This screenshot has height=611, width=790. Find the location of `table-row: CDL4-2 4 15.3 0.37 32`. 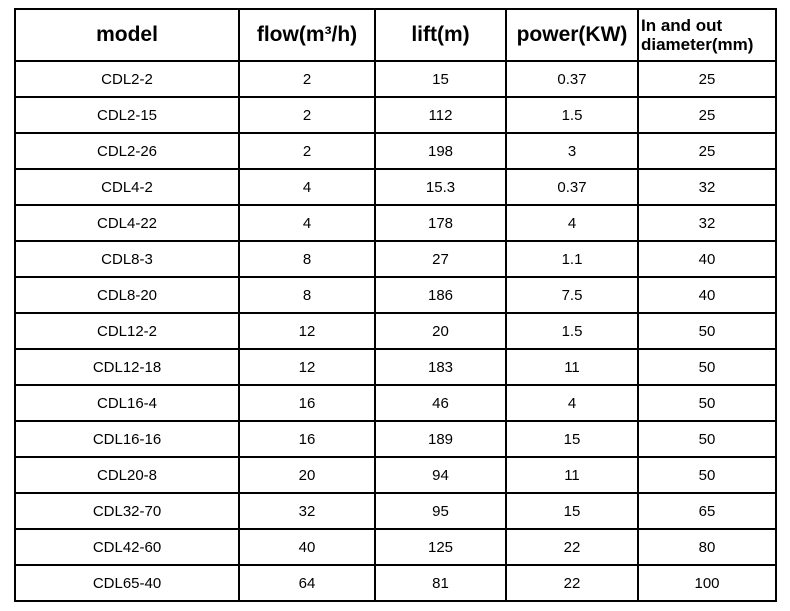

table-row: CDL4-2 4 15.3 0.37 32 is located at coordinates (395, 187).